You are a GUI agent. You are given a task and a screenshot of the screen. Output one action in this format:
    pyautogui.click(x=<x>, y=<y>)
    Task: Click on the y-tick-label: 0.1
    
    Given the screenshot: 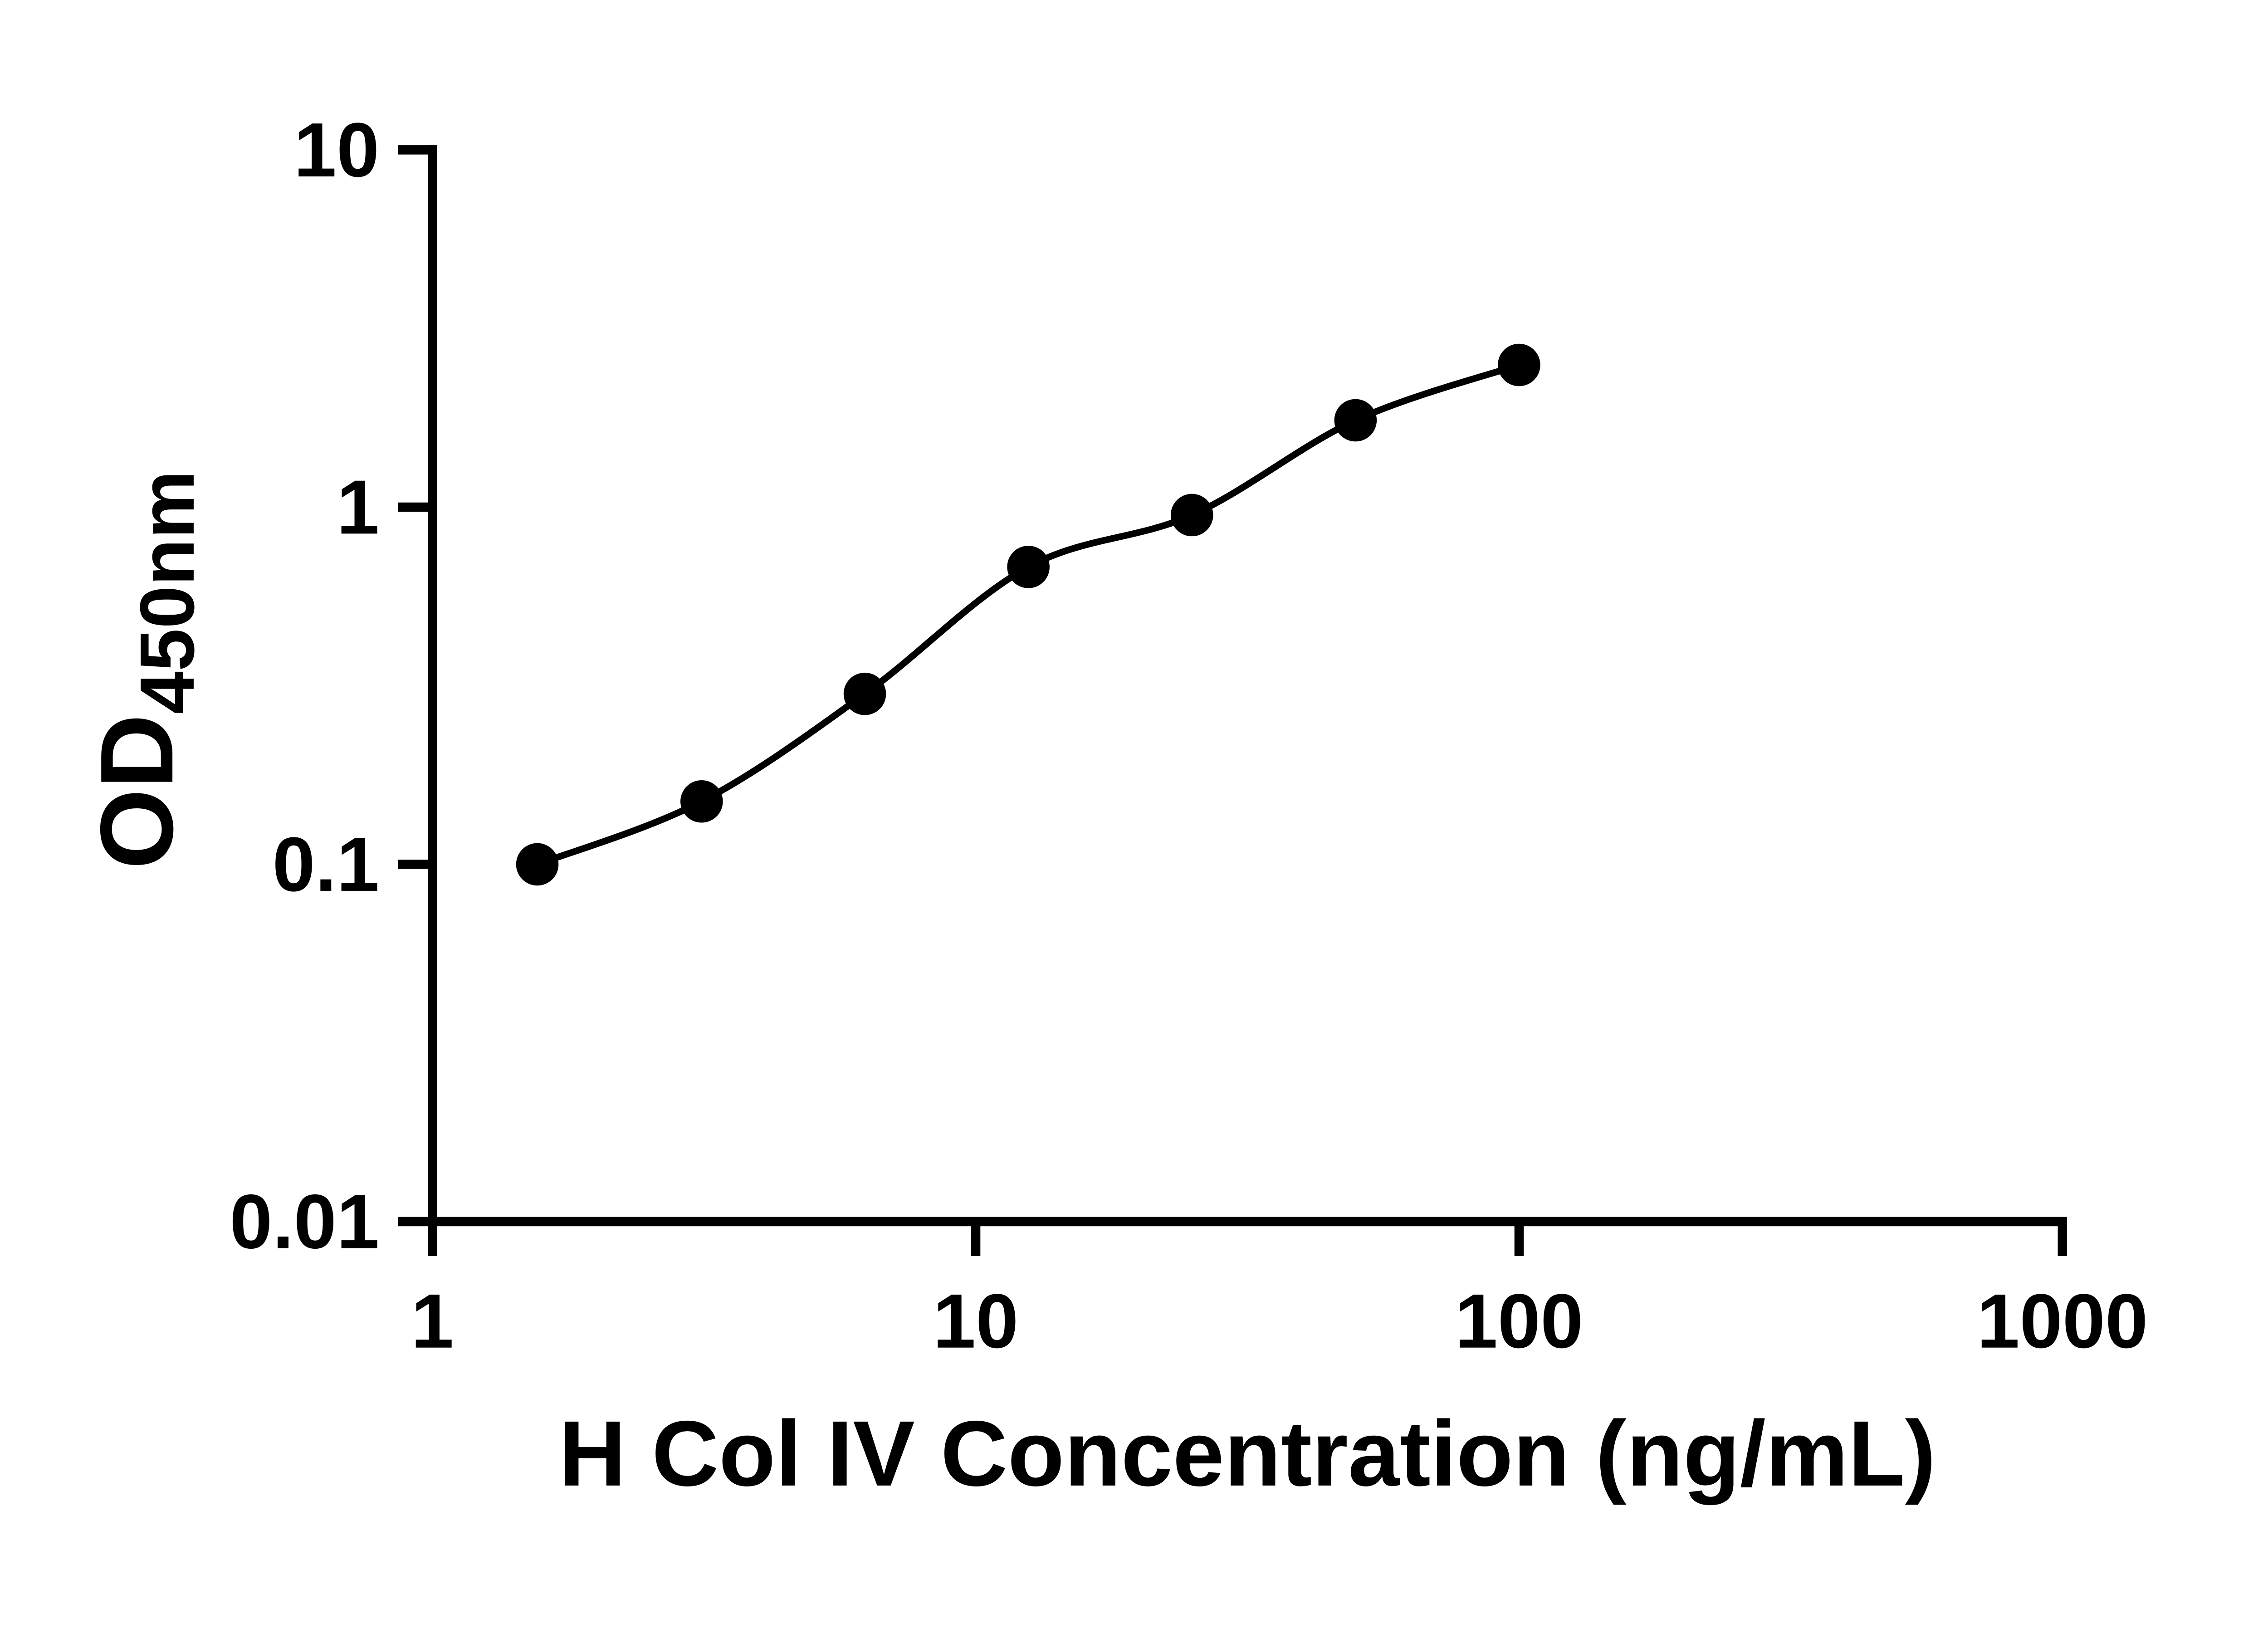 What is the action you would take?
    pyautogui.click(x=326, y=864)
    